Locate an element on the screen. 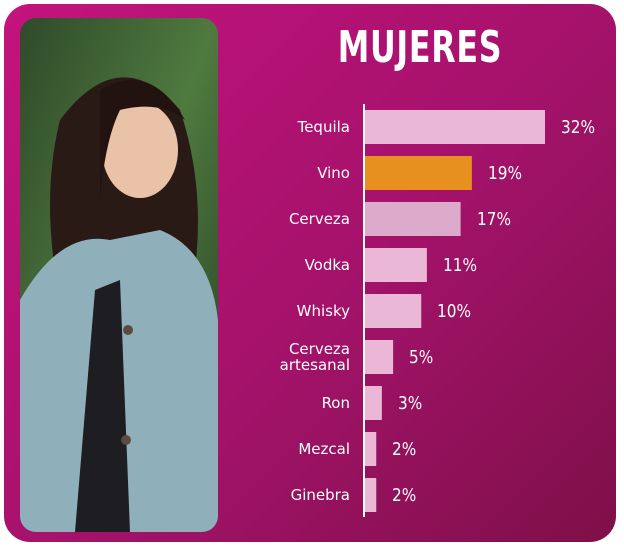 The height and width of the screenshot is (549, 624). value-label: 10% is located at coordinates (454, 311).